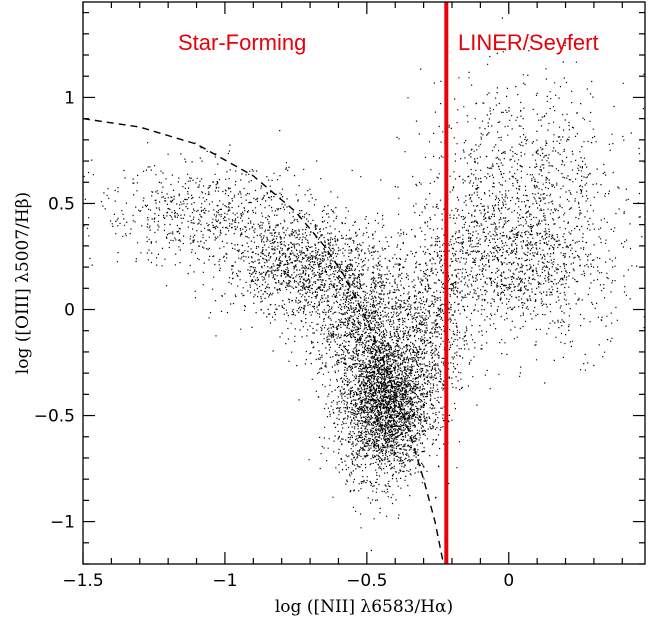  Describe the element at coordinates (54, 417) in the screenshot. I see `y-tick-label: −0.5` at that location.